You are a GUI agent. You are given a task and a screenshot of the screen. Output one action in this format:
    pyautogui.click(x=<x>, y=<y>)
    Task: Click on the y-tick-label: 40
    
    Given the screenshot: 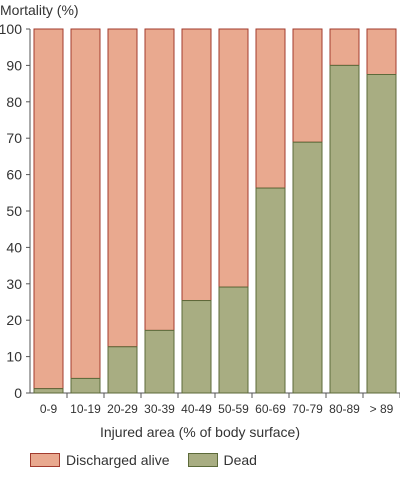 What is the action you would take?
    pyautogui.click(x=14, y=247)
    